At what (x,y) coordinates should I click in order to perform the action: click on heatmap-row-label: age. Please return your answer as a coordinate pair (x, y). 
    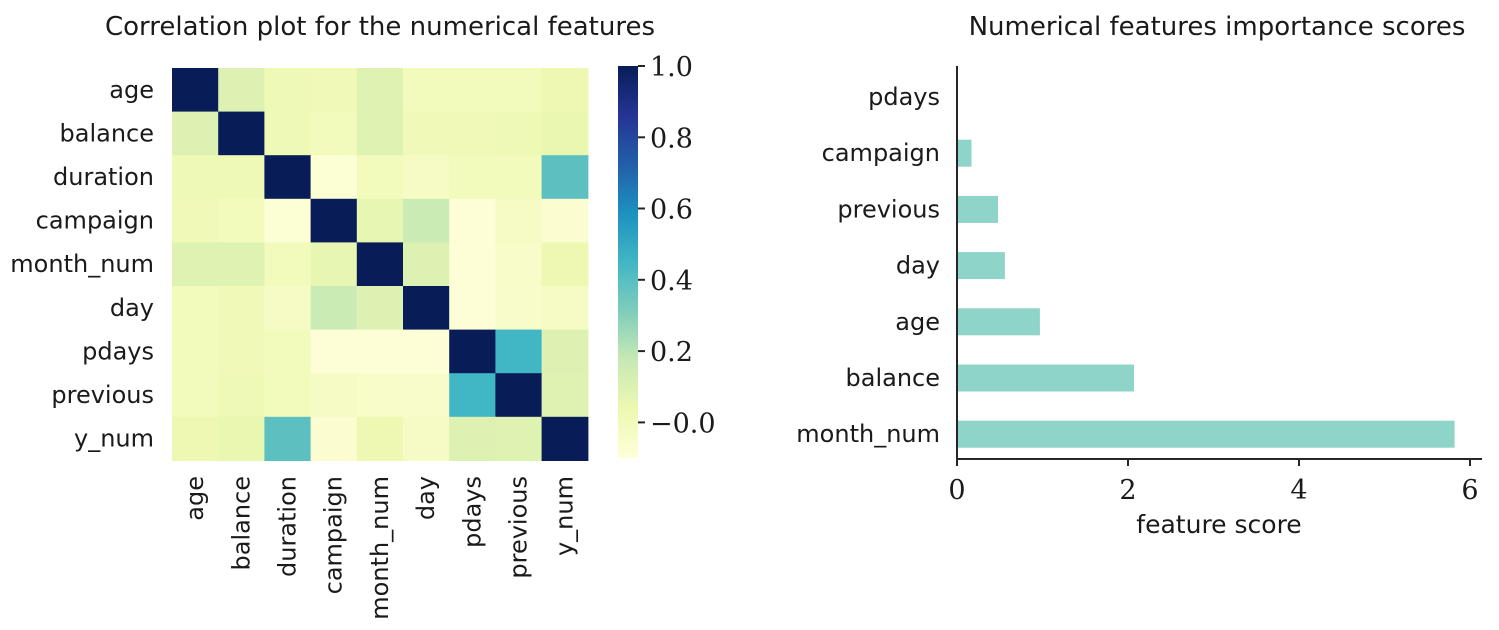
    Looking at the image, I should click on (131, 90).